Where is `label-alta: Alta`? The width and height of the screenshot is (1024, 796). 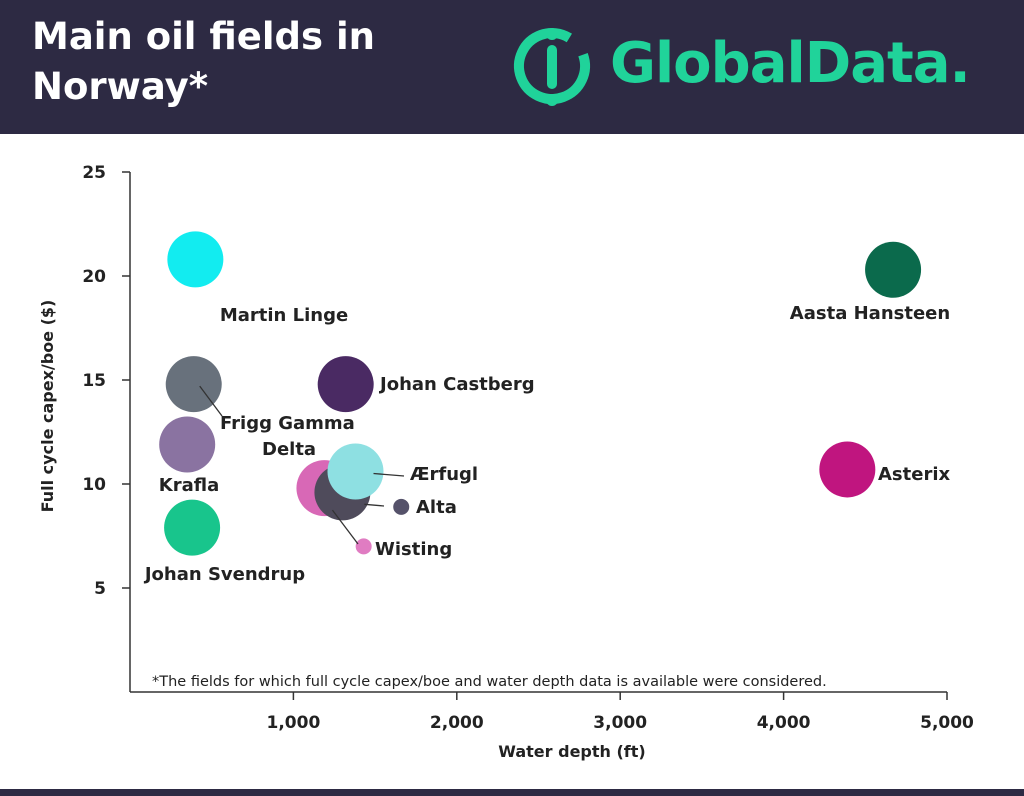
label-alta: Alta is located at coordinates (436, 507).